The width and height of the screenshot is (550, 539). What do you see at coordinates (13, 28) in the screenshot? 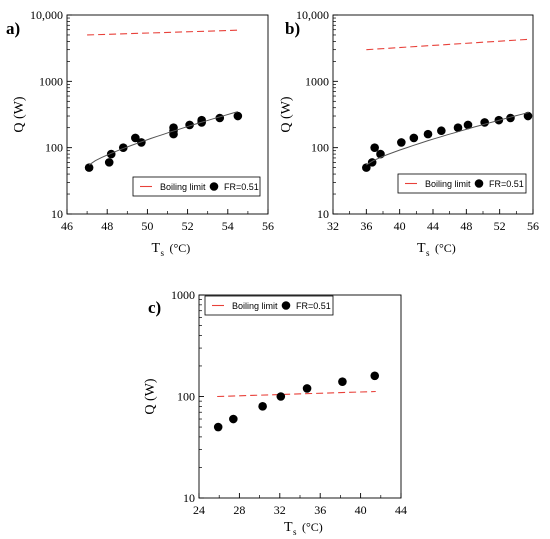
I see `panel-label: a)` at bounding box center [13, 28].